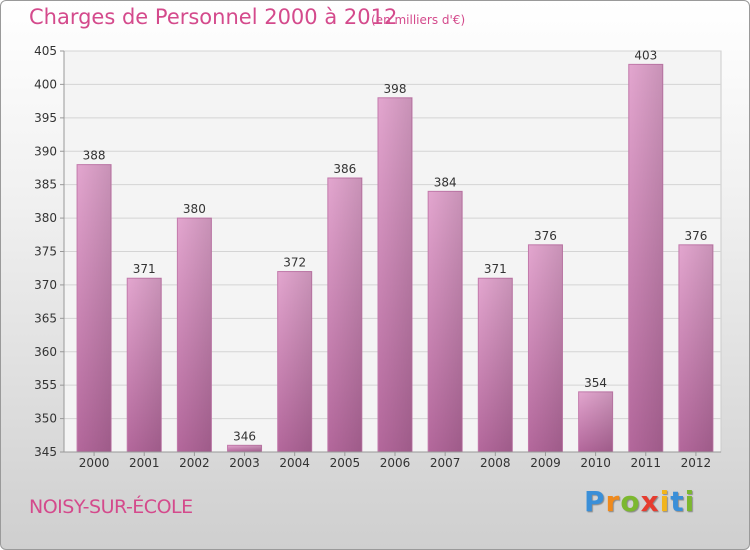  I want to click on y-tick-label: 390, so click(45, 151).